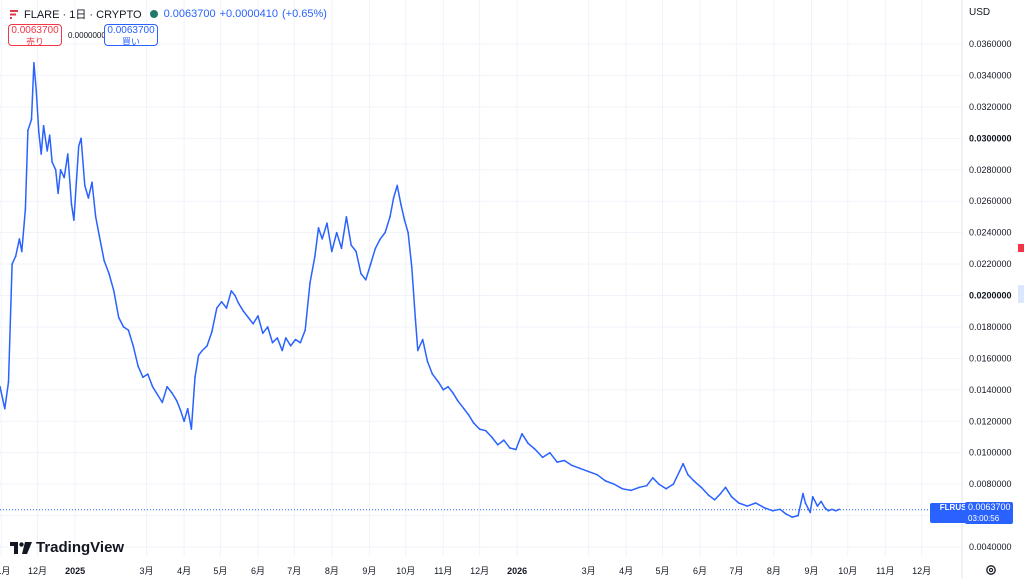 The height and width of the screenshot is (578, 1024). Describe the element at coordinates (35, 35) in the screenshot. I see `sell-button: 0.0063700 売り` at that location.